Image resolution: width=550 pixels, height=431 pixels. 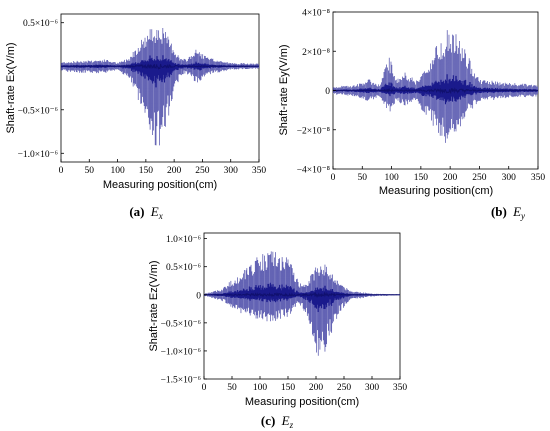 I want to click on ylabel-ex: Shaft-rate Ex(V/m), so click(x=11, y=87).